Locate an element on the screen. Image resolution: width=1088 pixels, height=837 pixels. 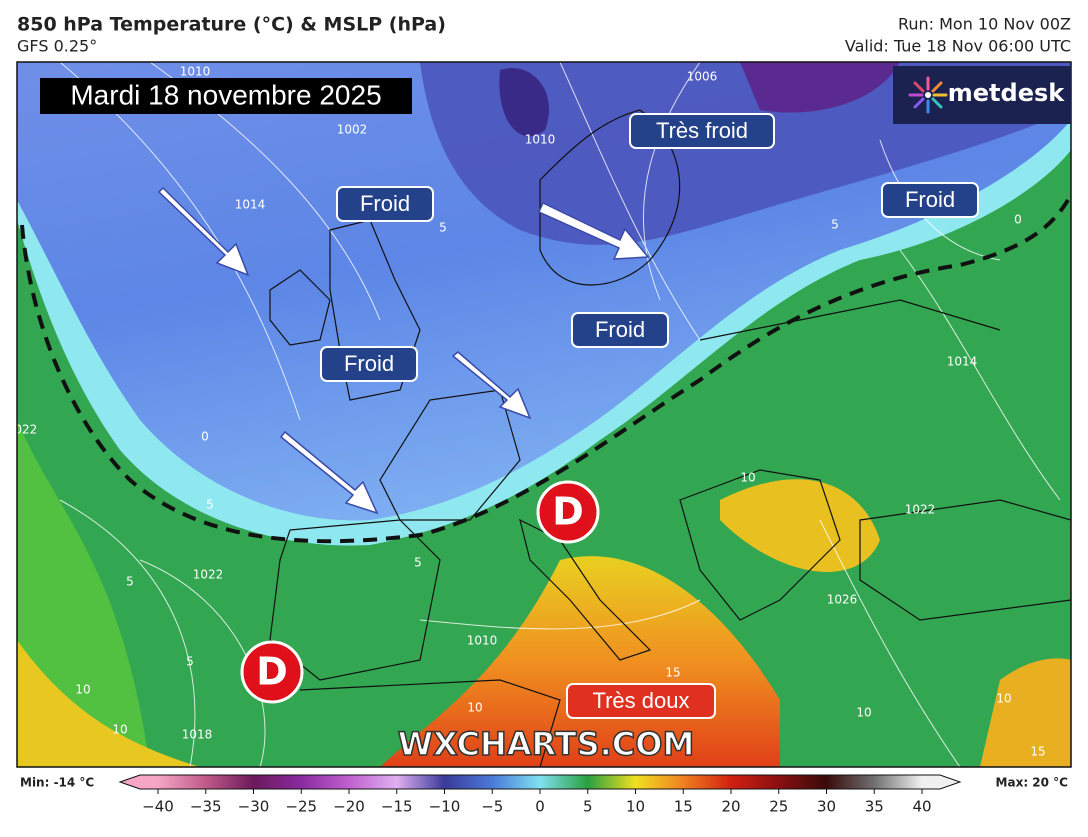
colorbar-tick-label: −25 is located at coordinates (301, 807).